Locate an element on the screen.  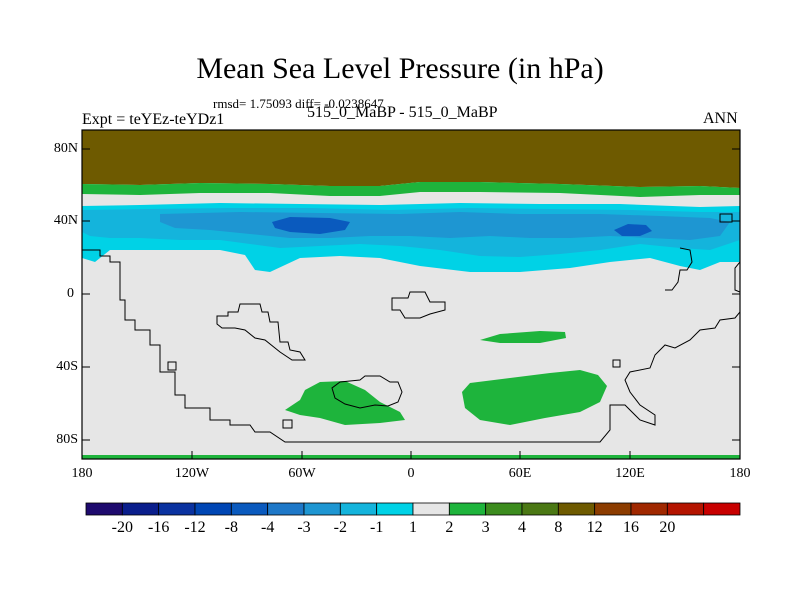
map-title: Mean Sea Level Pressure (in hPa) is located at coordinates (400, 68).